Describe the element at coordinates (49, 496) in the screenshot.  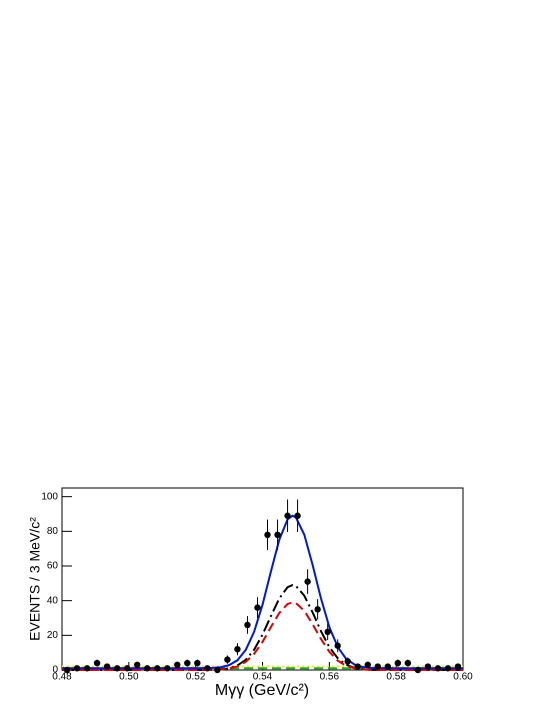
I see `y-tick-label: 100` at that location.